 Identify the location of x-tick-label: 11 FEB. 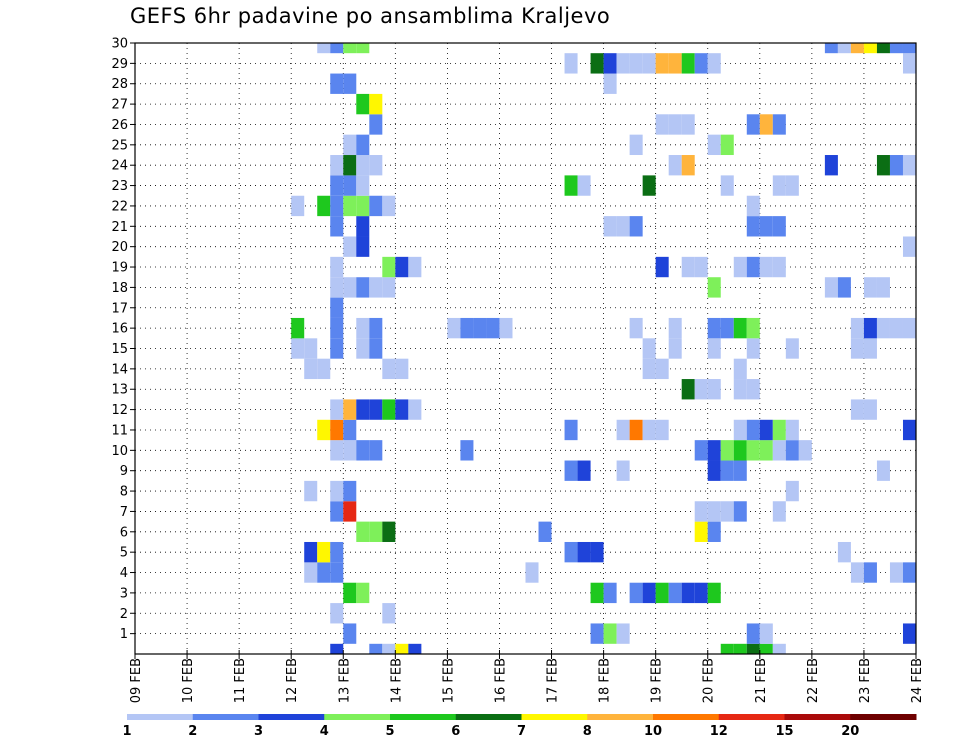
(240, 680).